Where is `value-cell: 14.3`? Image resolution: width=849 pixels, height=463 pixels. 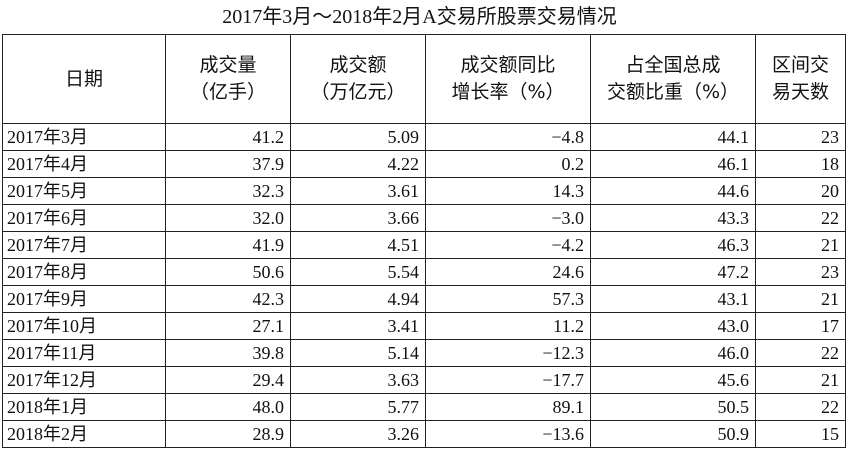
value-cell: 14.3 is located at coordinates (508, 191).